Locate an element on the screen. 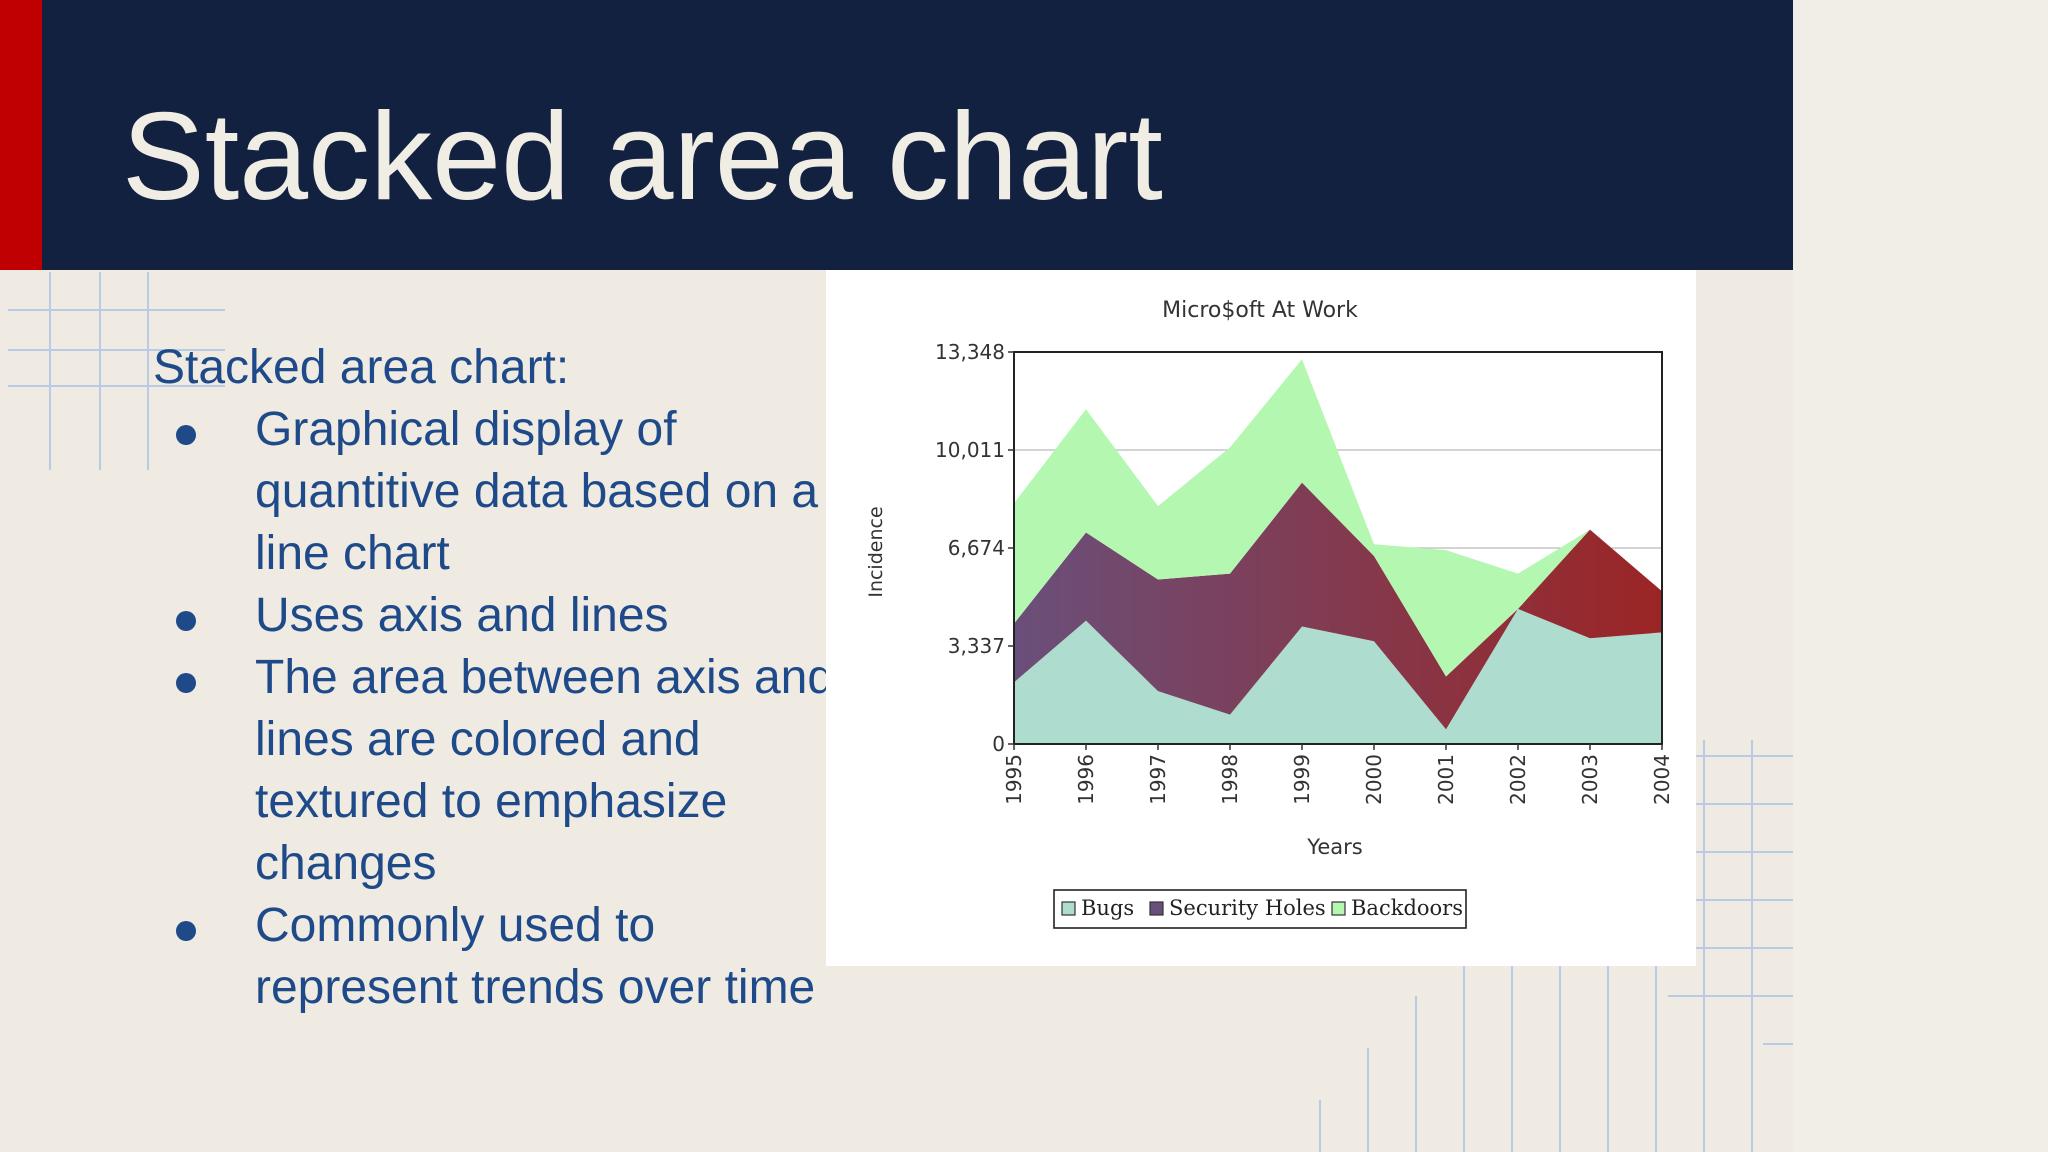  x-tick-label: 1999 is located at coordinates (1302, 779).